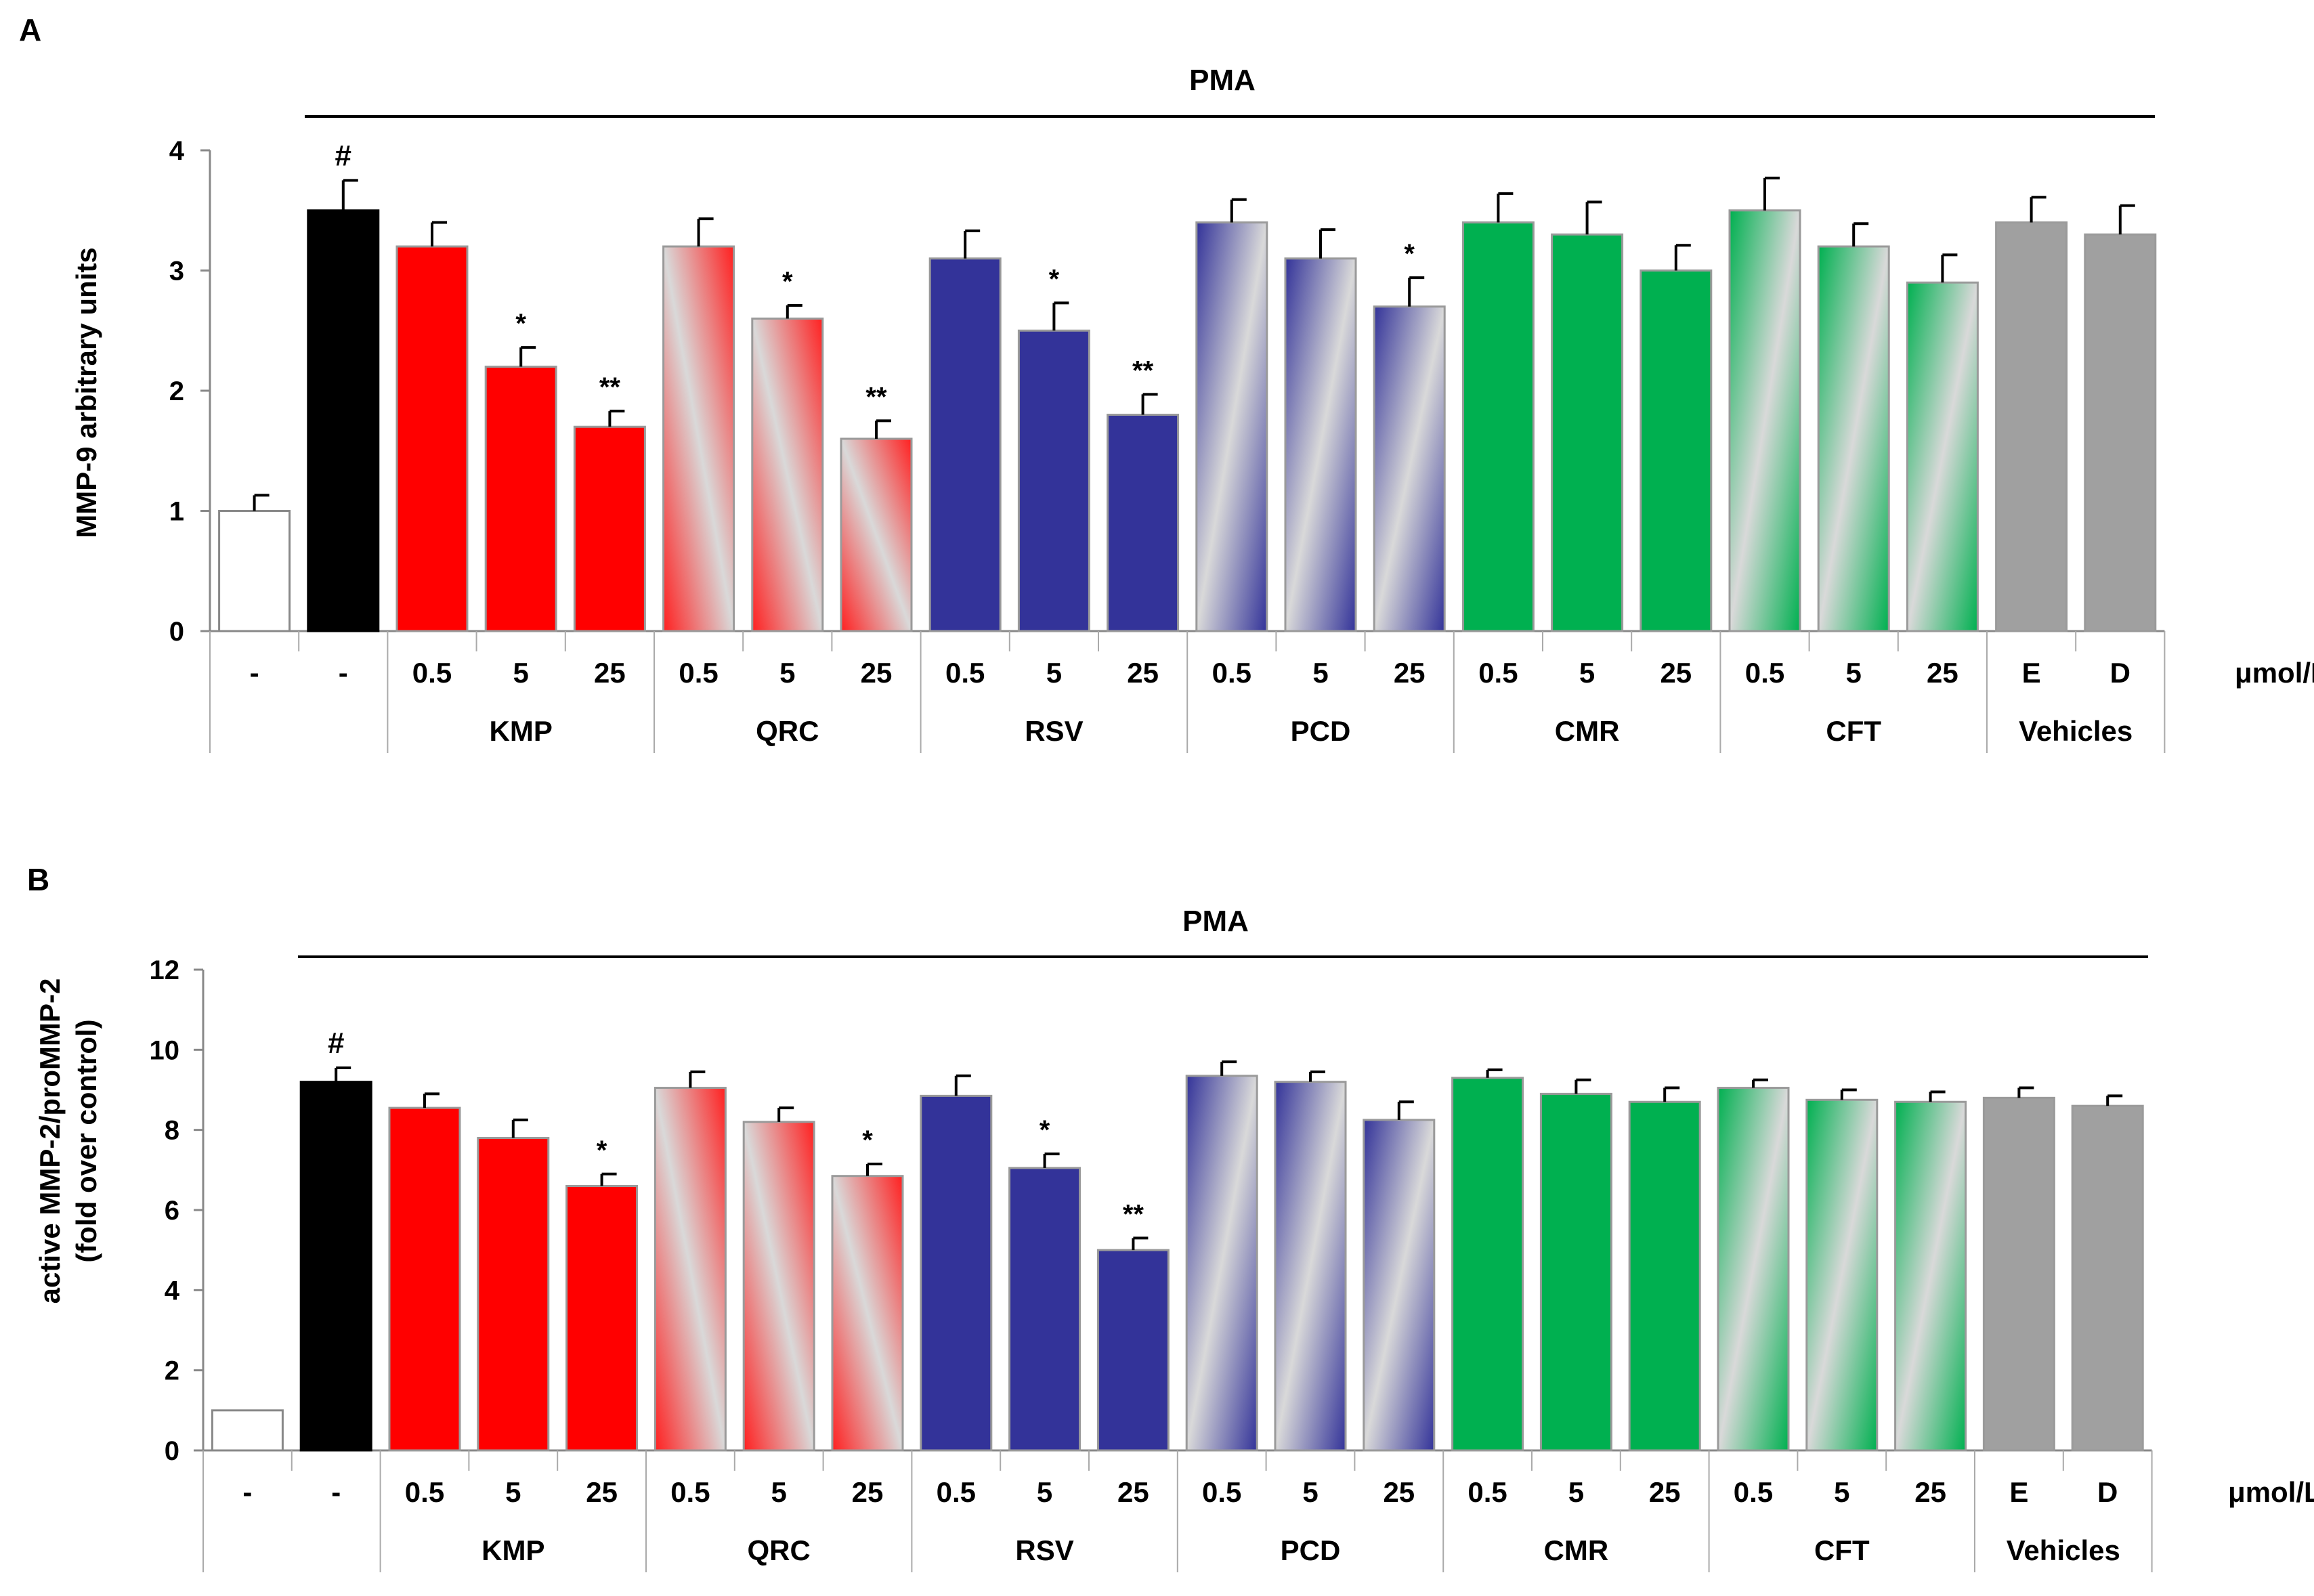 The height and width of the screenshot is (1596, 2314). What do you see at coordinates (165, 1050) in the screenshot?
I see `panel-b-y-tick-label: 10` at bounding box center [165, 1050].